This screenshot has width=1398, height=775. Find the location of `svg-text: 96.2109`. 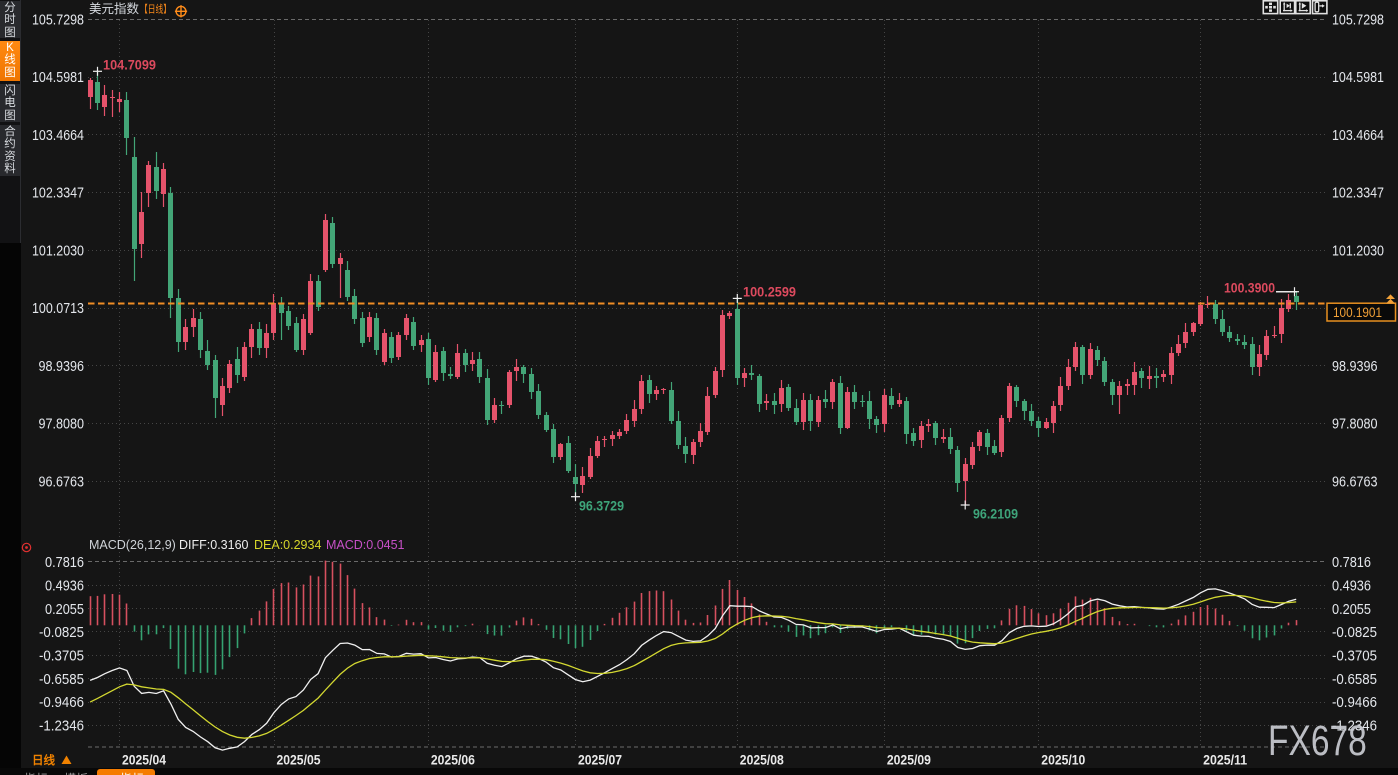

svg-text: 96.2109 is located at coordinates (995, 514).